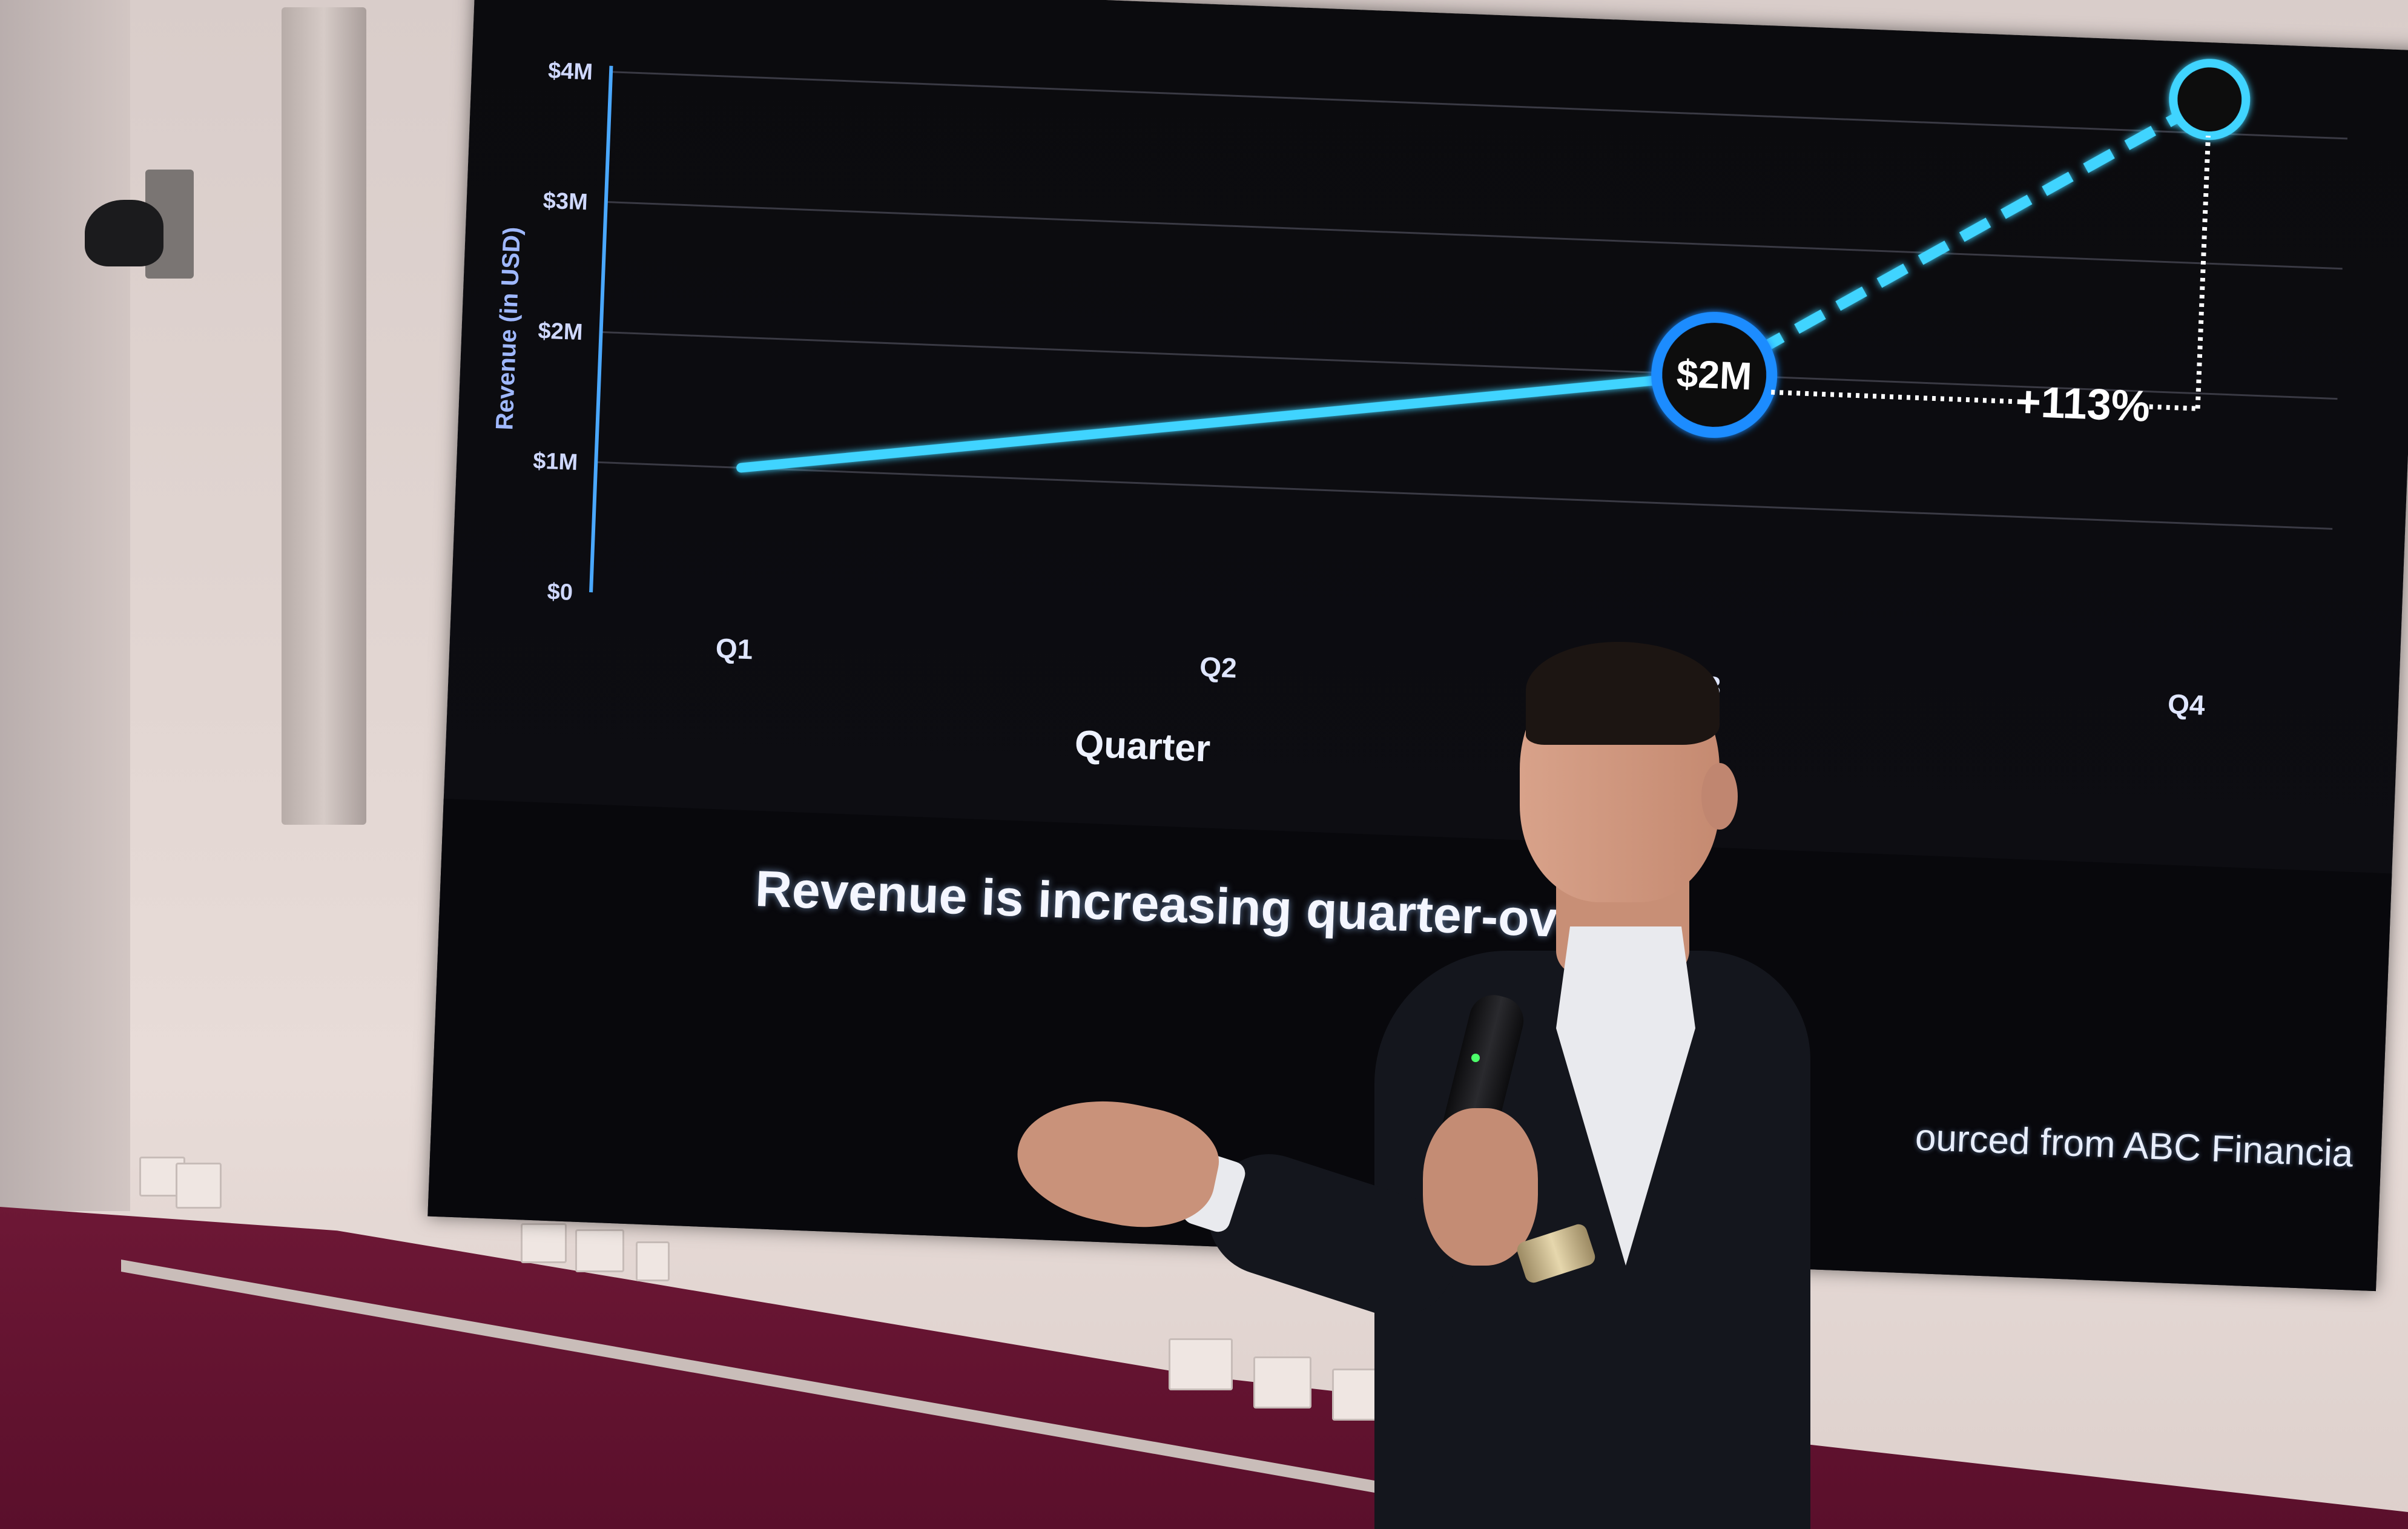 The width and height of the screenshot is (2408, 1529). I want to click on hand-holding-mic, so click(1480, 1187).